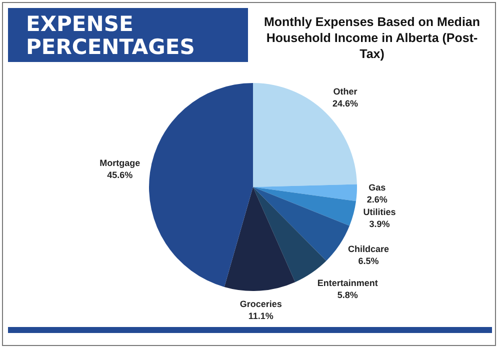 The image size is (500, 350). Describe the element at coordinates (379, 224) in the screenshot. I see `data-label: 3.9%` at that location.